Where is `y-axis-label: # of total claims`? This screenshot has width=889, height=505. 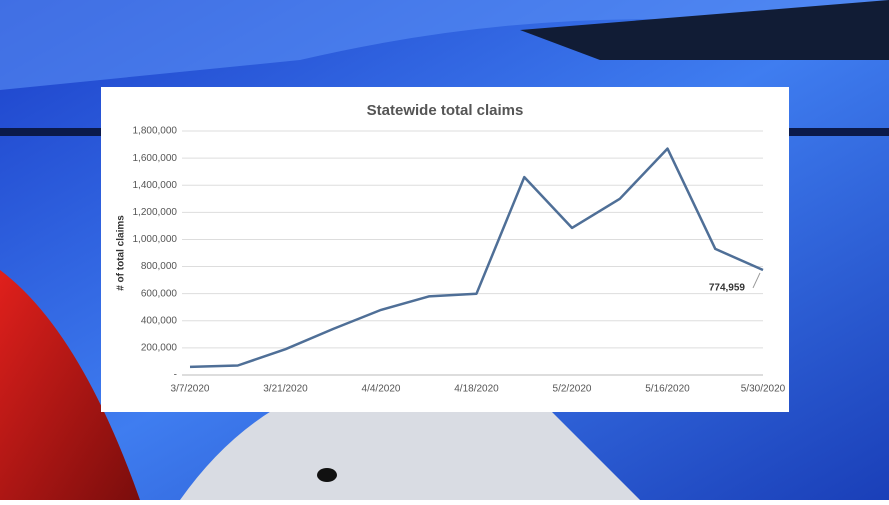 y-axis-label: # of total claims is located at coordinates (121, 253).